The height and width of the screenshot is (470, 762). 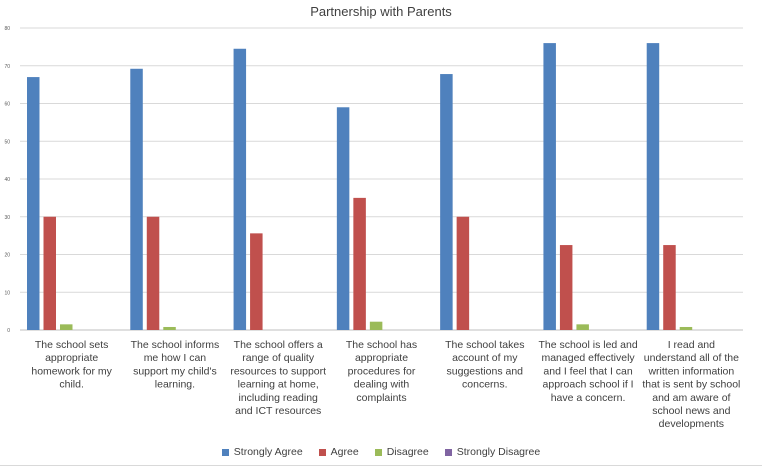 I want to click on y-tick-label: 10, so click(x=7, y=293).